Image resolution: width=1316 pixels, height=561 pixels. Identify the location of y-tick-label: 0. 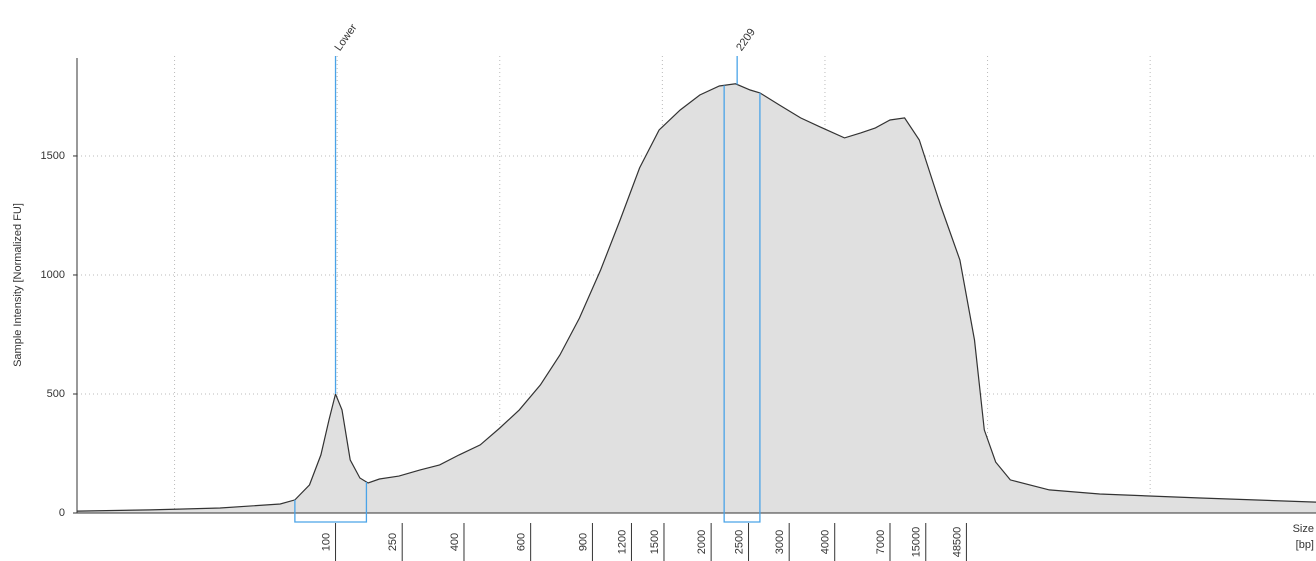
(62, 513).